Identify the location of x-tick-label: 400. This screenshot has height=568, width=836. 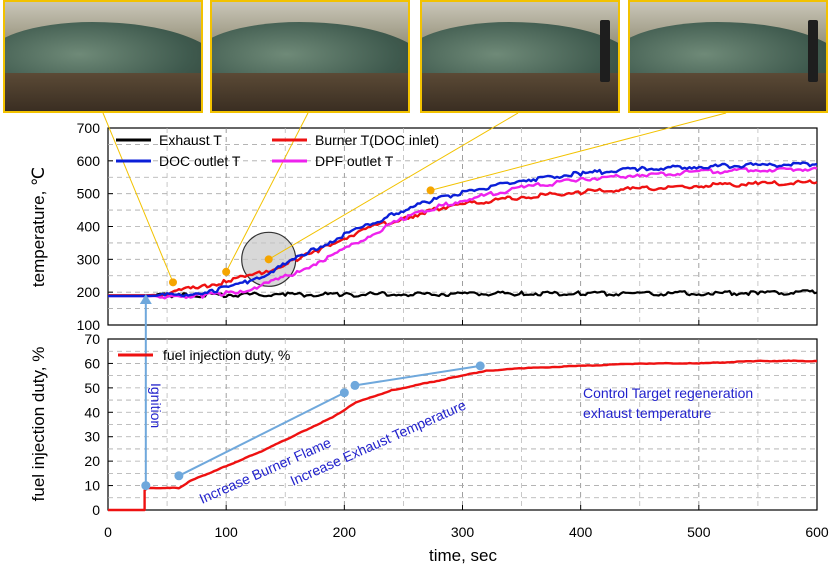
(581, 532).